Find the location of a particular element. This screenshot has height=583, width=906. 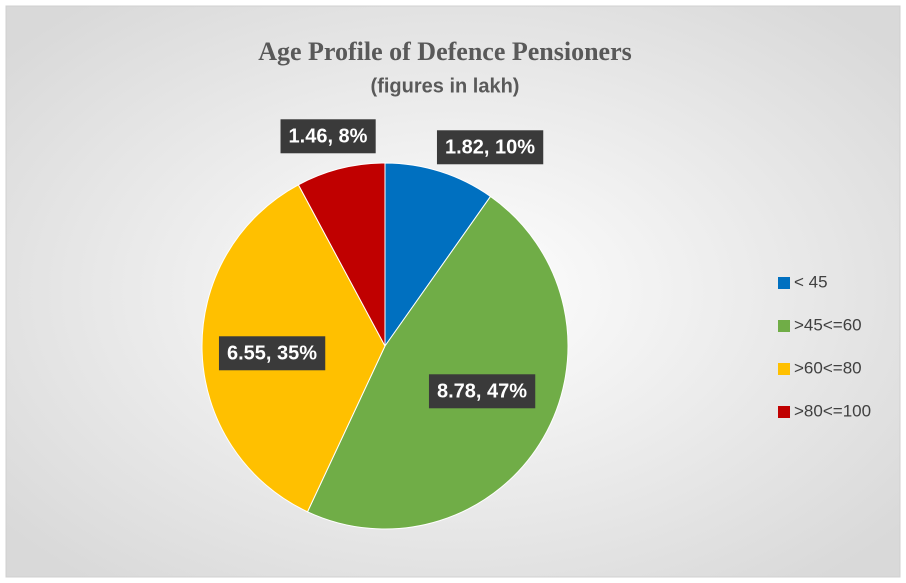

data-label: 8.78, 47% is located at coordinates (482, 391).